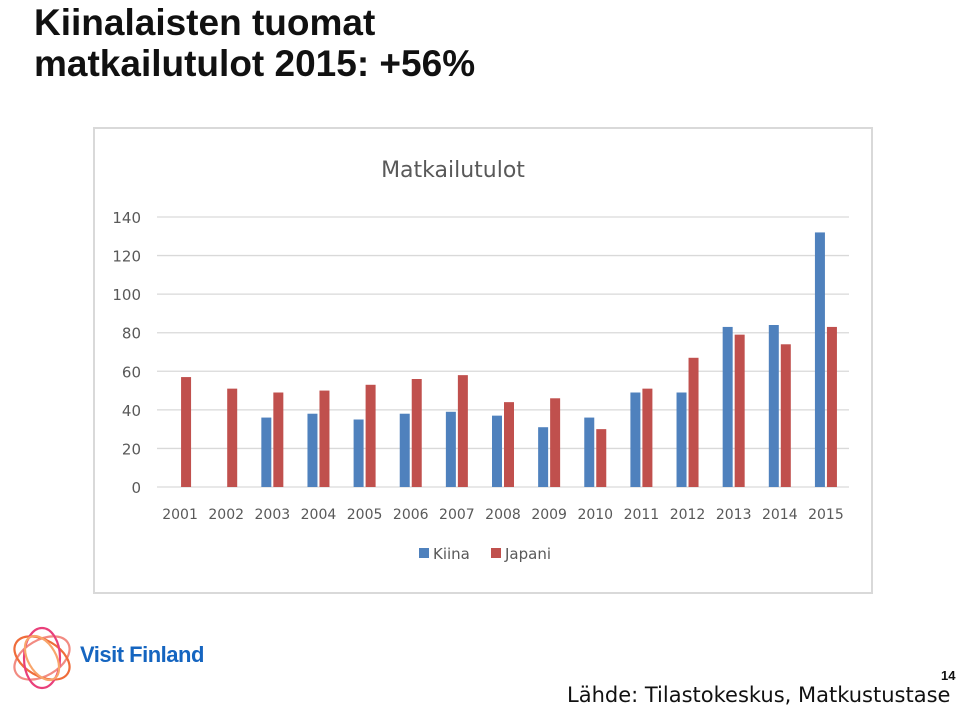  Describe the element at coordinates (681, 439) in the screenshot. I see `bar-kiina-2012` at that location.